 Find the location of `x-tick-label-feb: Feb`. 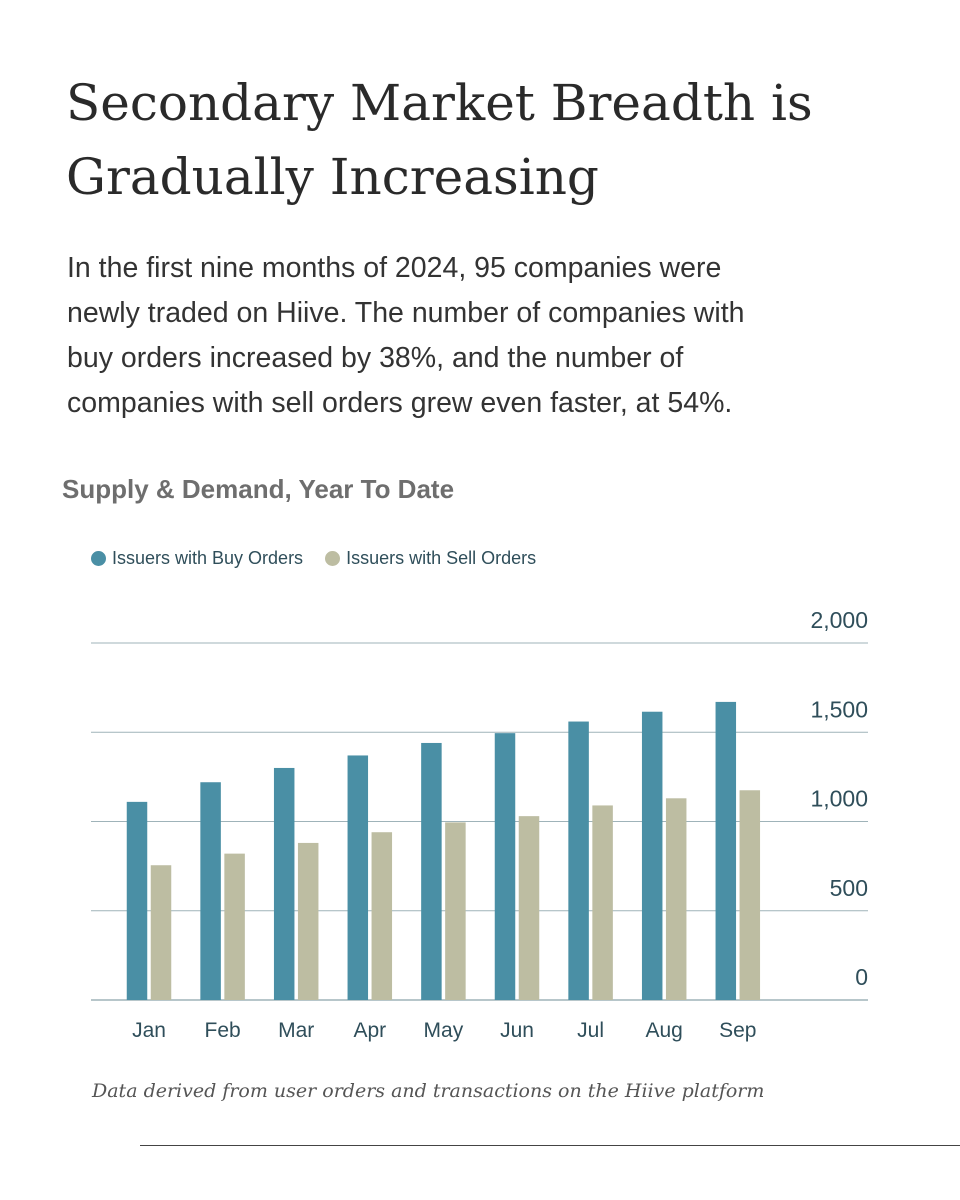

x-tick-label-feb: Feb is located at coordinates (223, 1030).